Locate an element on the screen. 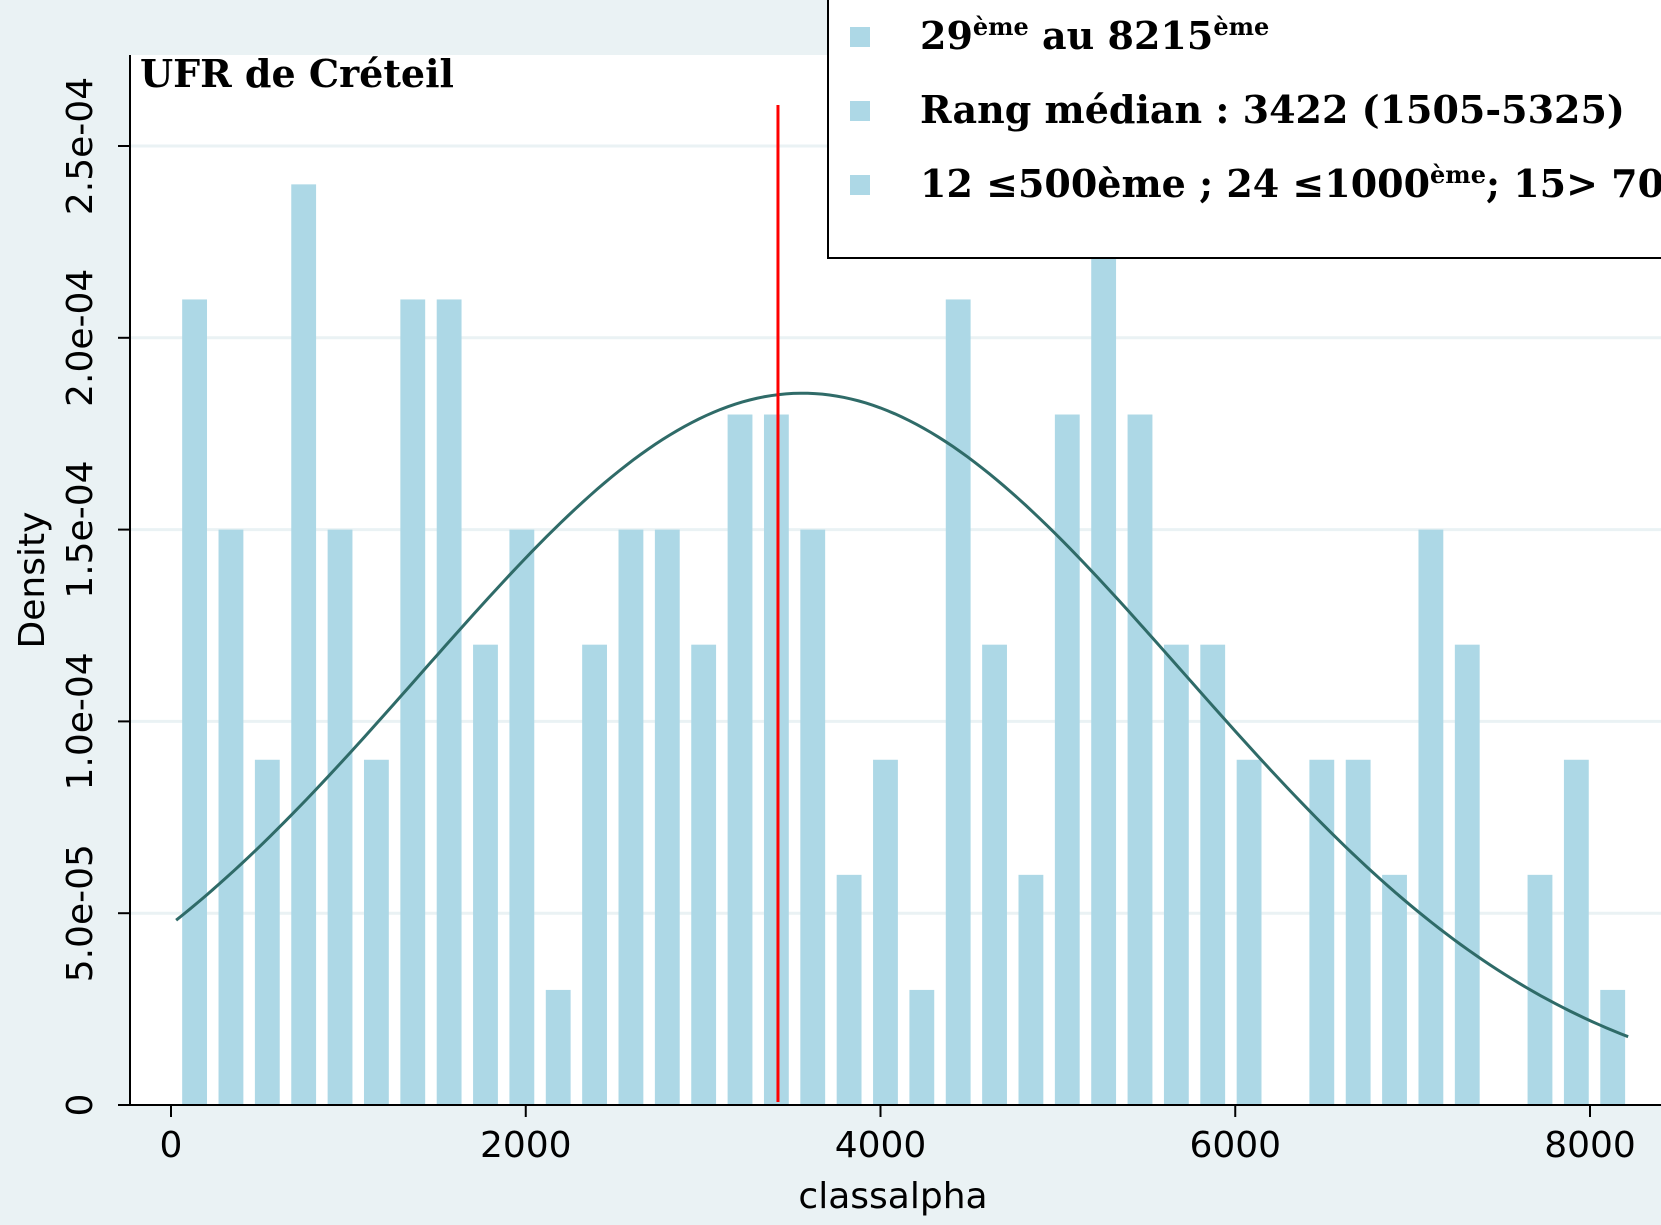 The image size is (1661, 1225). y-tick-label: 1.5e-04 is located at coordinates (80, 529).